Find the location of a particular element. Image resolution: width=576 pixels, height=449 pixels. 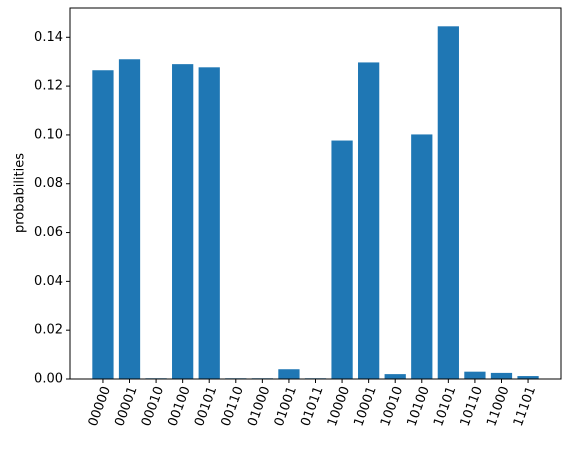

y-tick-label: 0.08 is located at coordinates (48, 183).